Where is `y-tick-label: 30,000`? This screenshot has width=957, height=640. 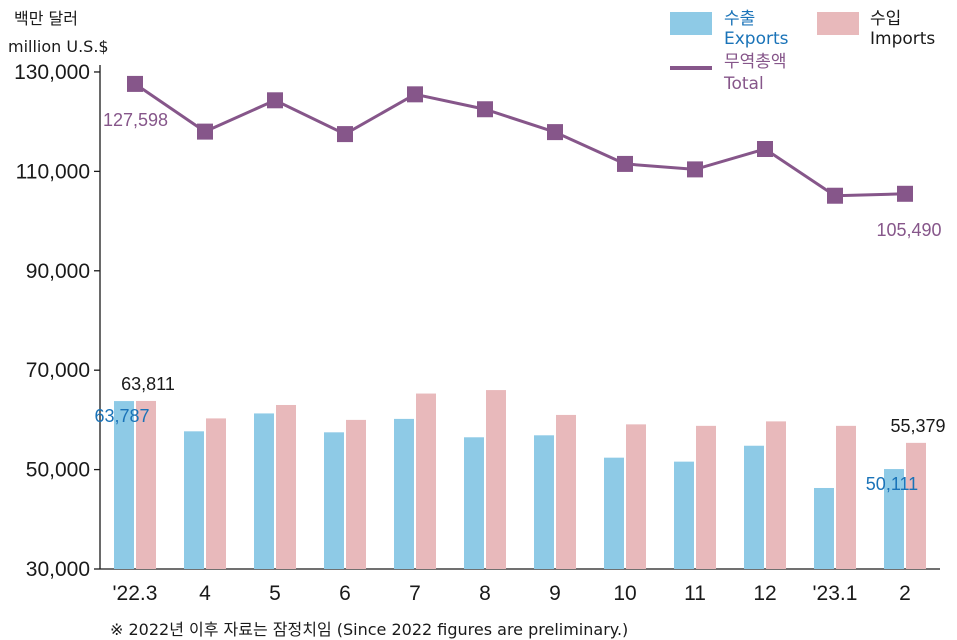 y-tick-label: 30,000 is located at coordinates (58, 569).